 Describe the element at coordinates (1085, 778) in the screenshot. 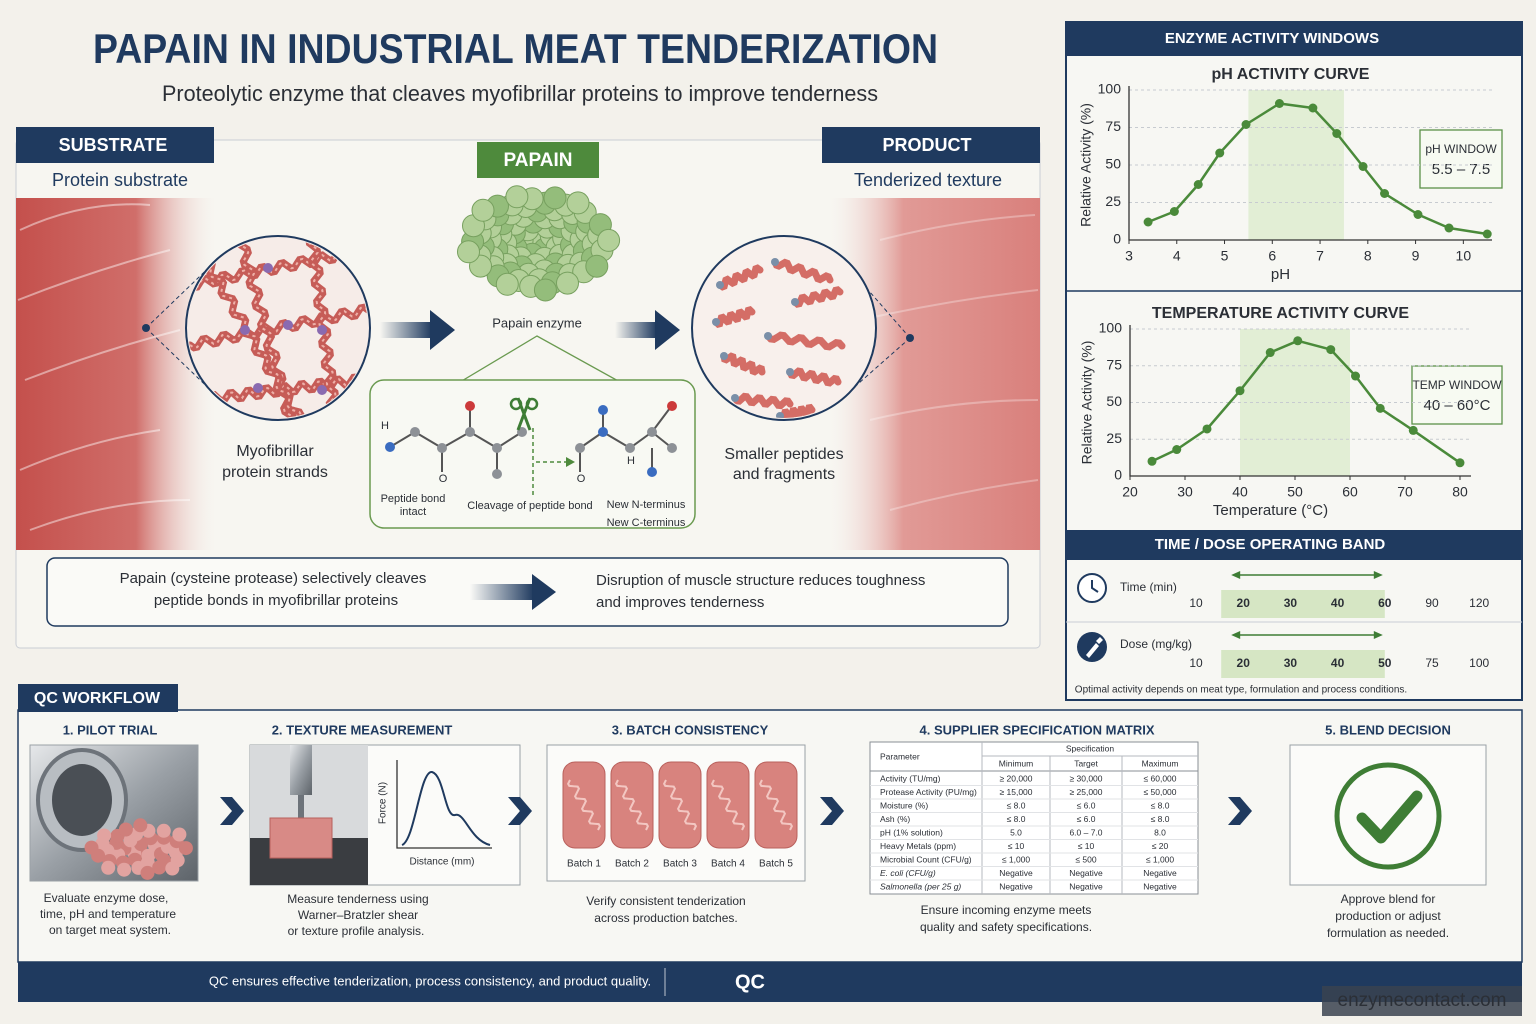

I see `table-cell: ≥ 30,000` at that location.